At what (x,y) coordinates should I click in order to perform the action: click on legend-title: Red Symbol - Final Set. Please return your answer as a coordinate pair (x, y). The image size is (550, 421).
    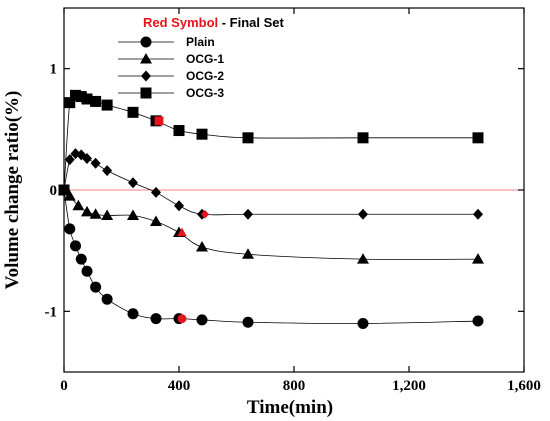
    Looking at the image, I should click on (214, 22).